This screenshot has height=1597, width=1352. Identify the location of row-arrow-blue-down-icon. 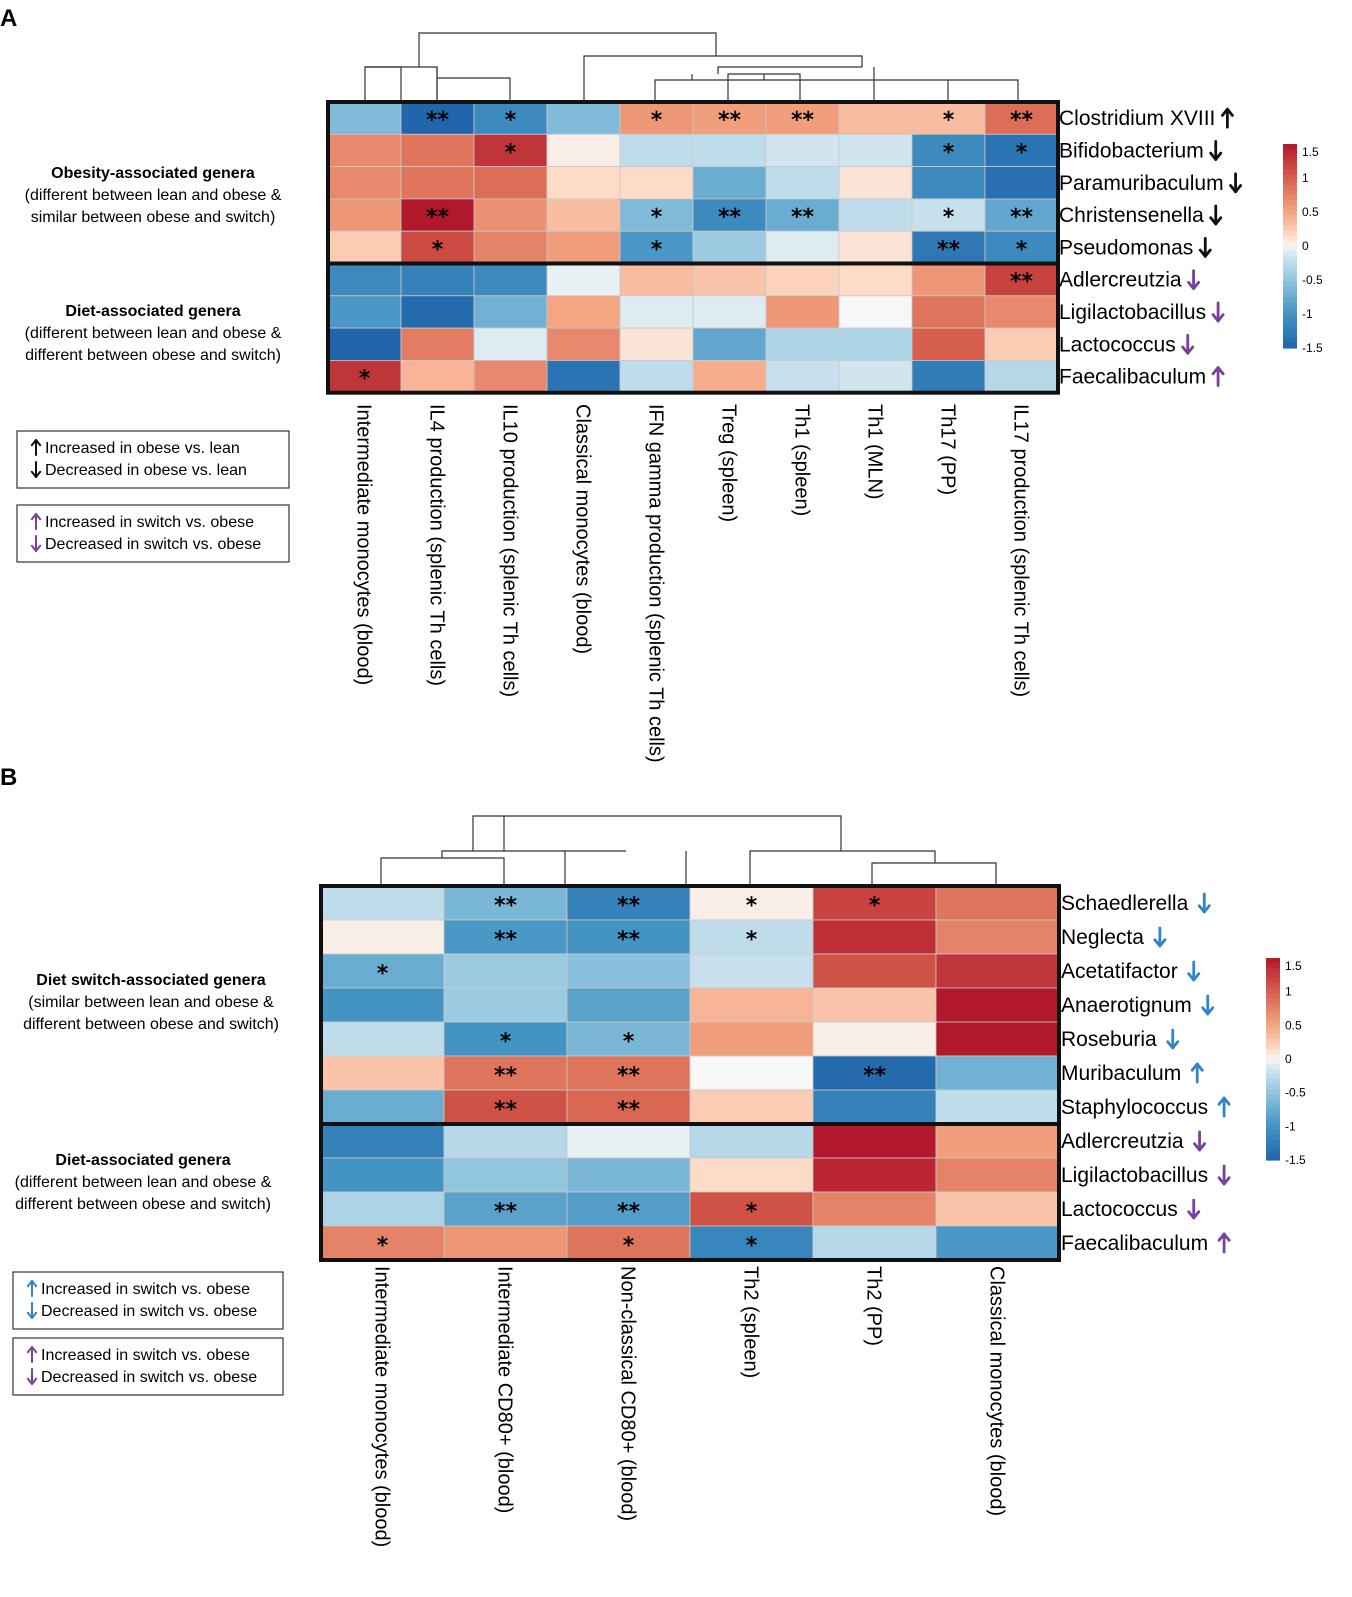
(1194, 971).